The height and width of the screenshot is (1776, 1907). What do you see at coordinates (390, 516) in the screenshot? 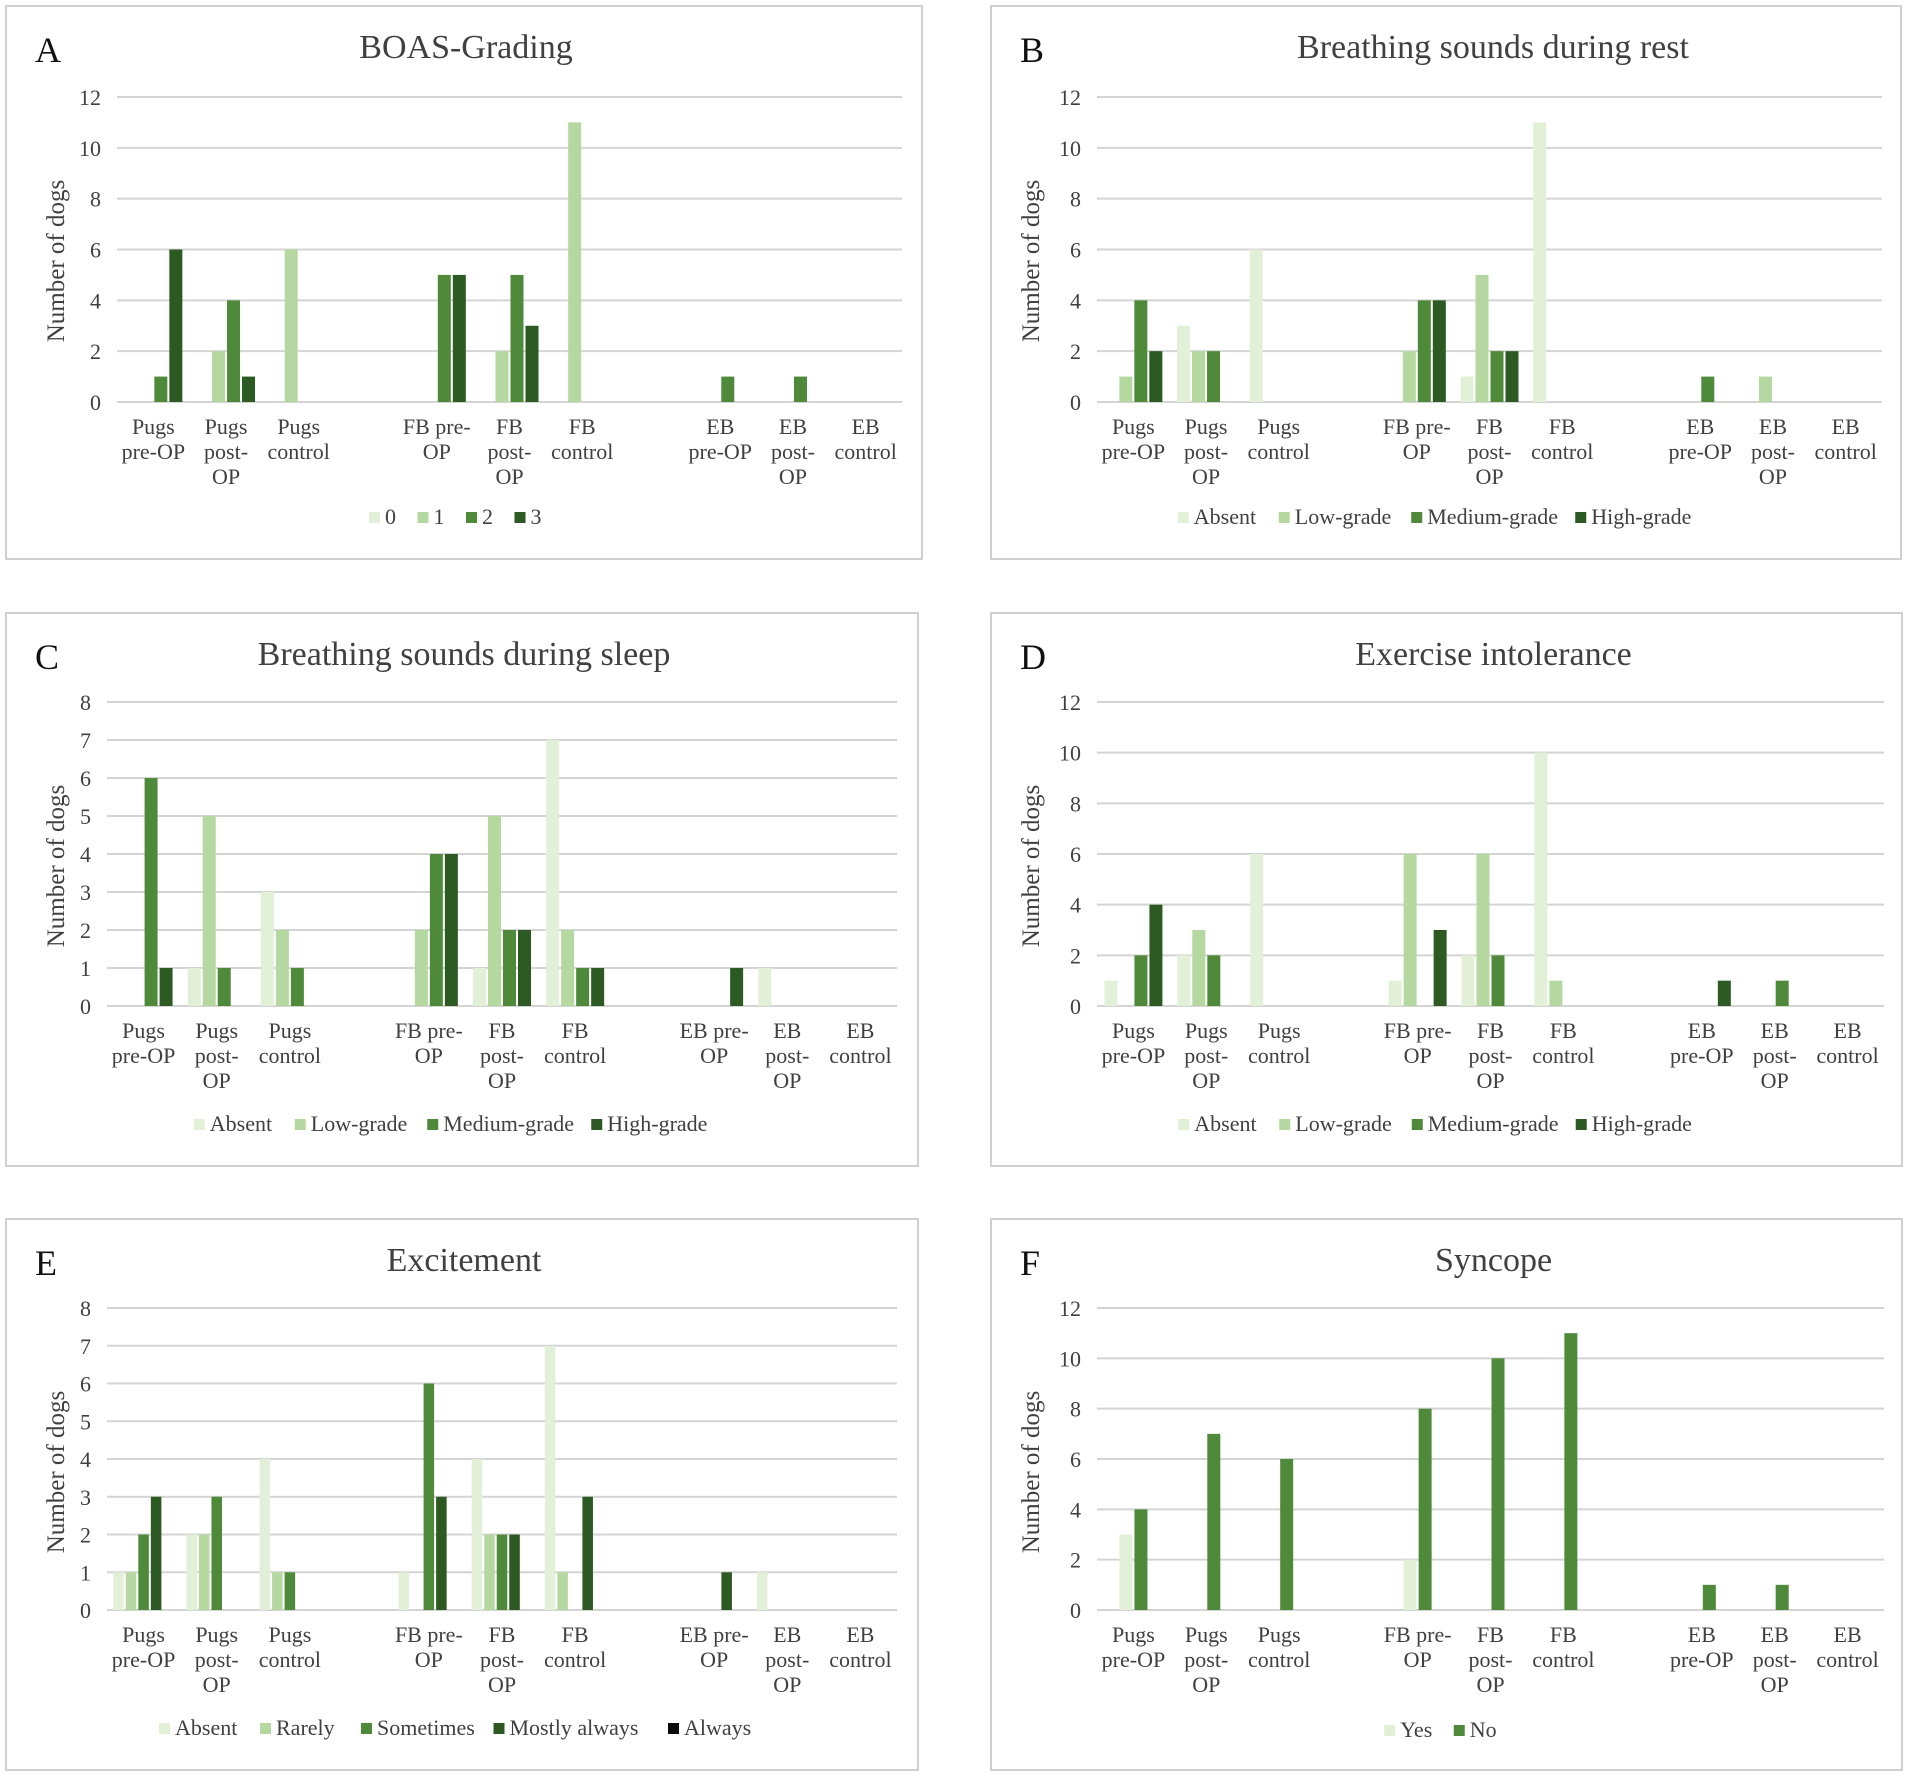
I see `legend-label: 0` at bounding box center [390, 516].